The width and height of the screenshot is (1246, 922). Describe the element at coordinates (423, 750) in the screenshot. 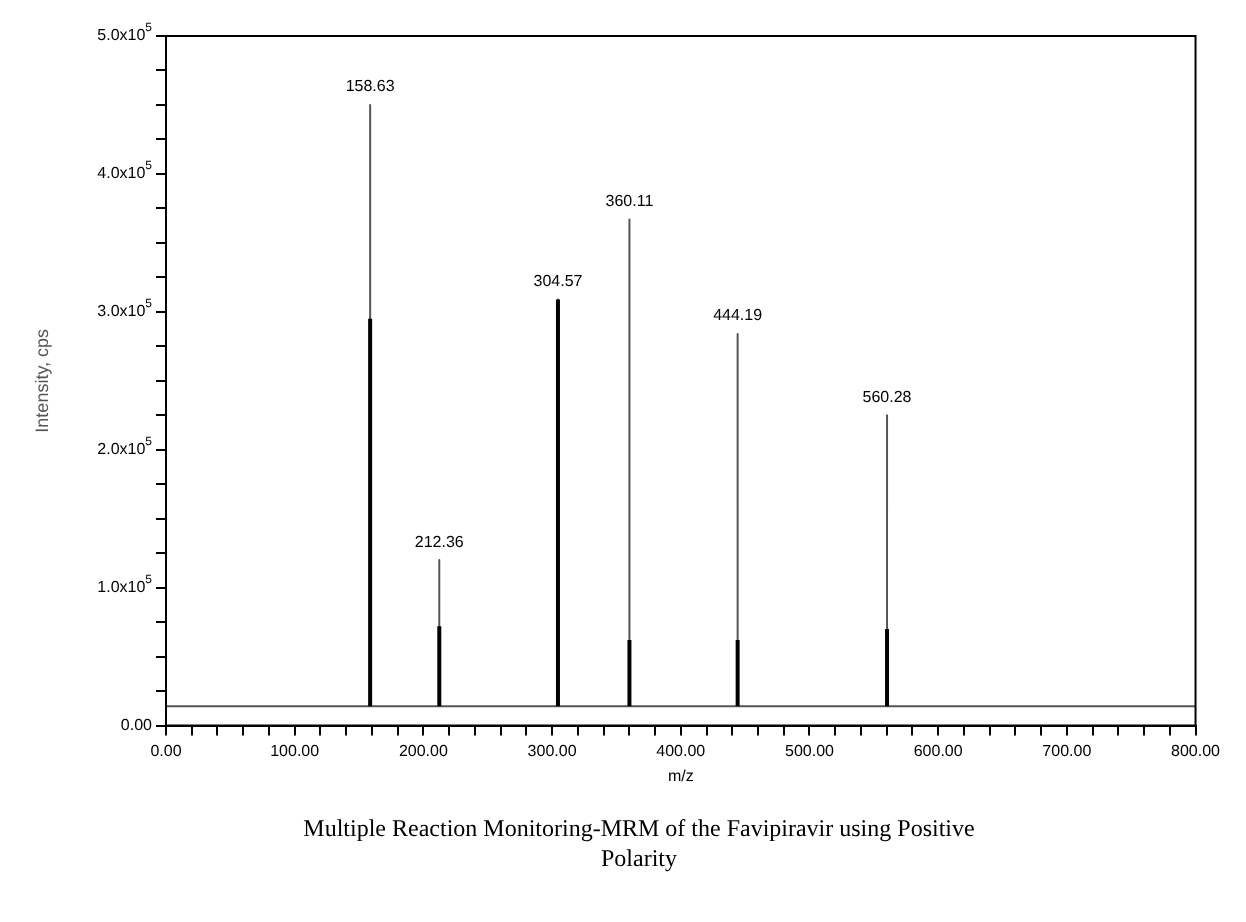

I see `x-tick-label: 200.00` at that location.